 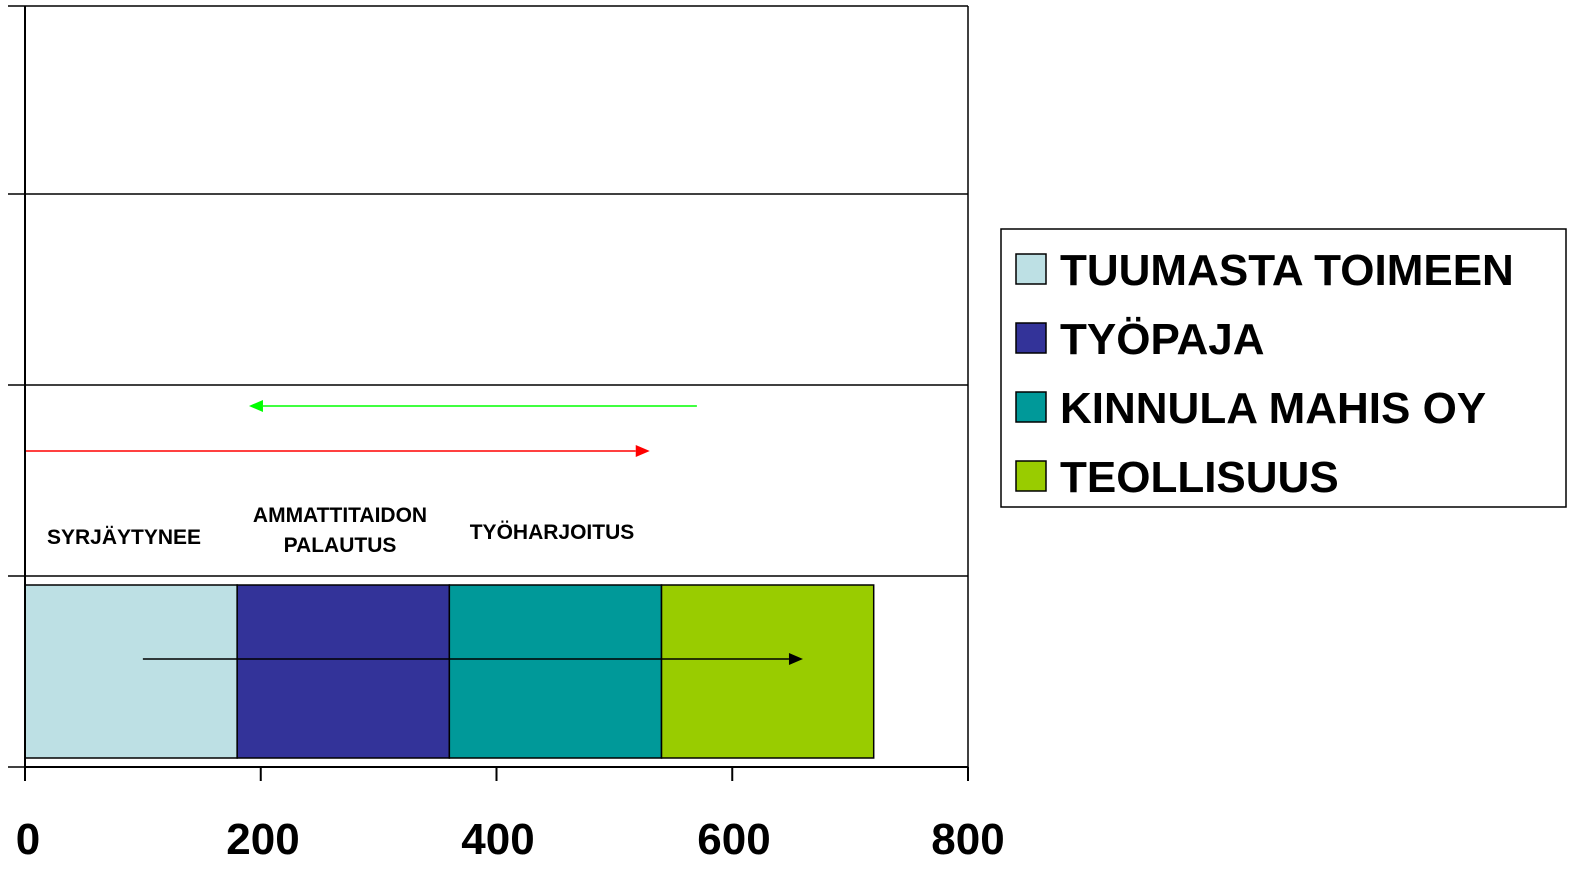 I want to click on x-tick-label: 600, so click(x=733, y=839).